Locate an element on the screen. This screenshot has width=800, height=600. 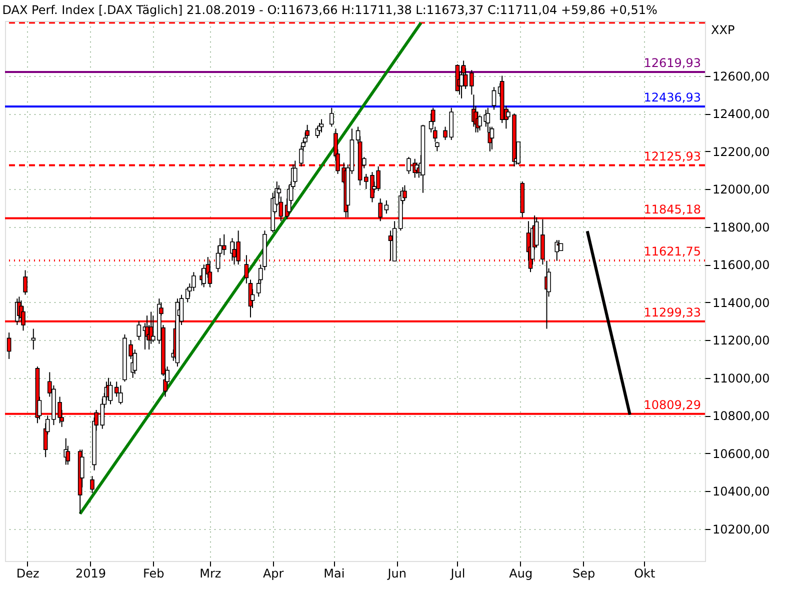
text: XXP is located at coordinates (723, 30).